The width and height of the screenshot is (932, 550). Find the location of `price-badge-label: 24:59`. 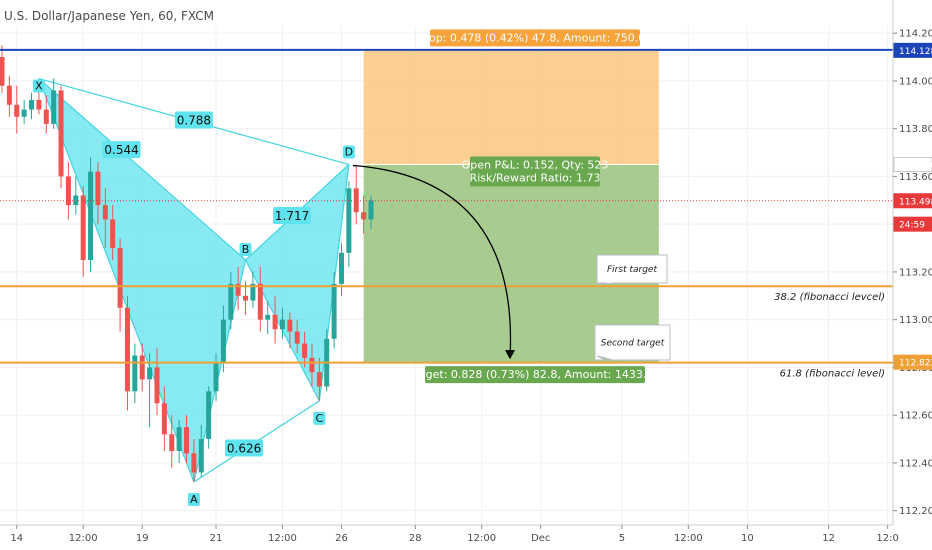

price-badge-label: 24:59 is located at coordinates (912, 226).